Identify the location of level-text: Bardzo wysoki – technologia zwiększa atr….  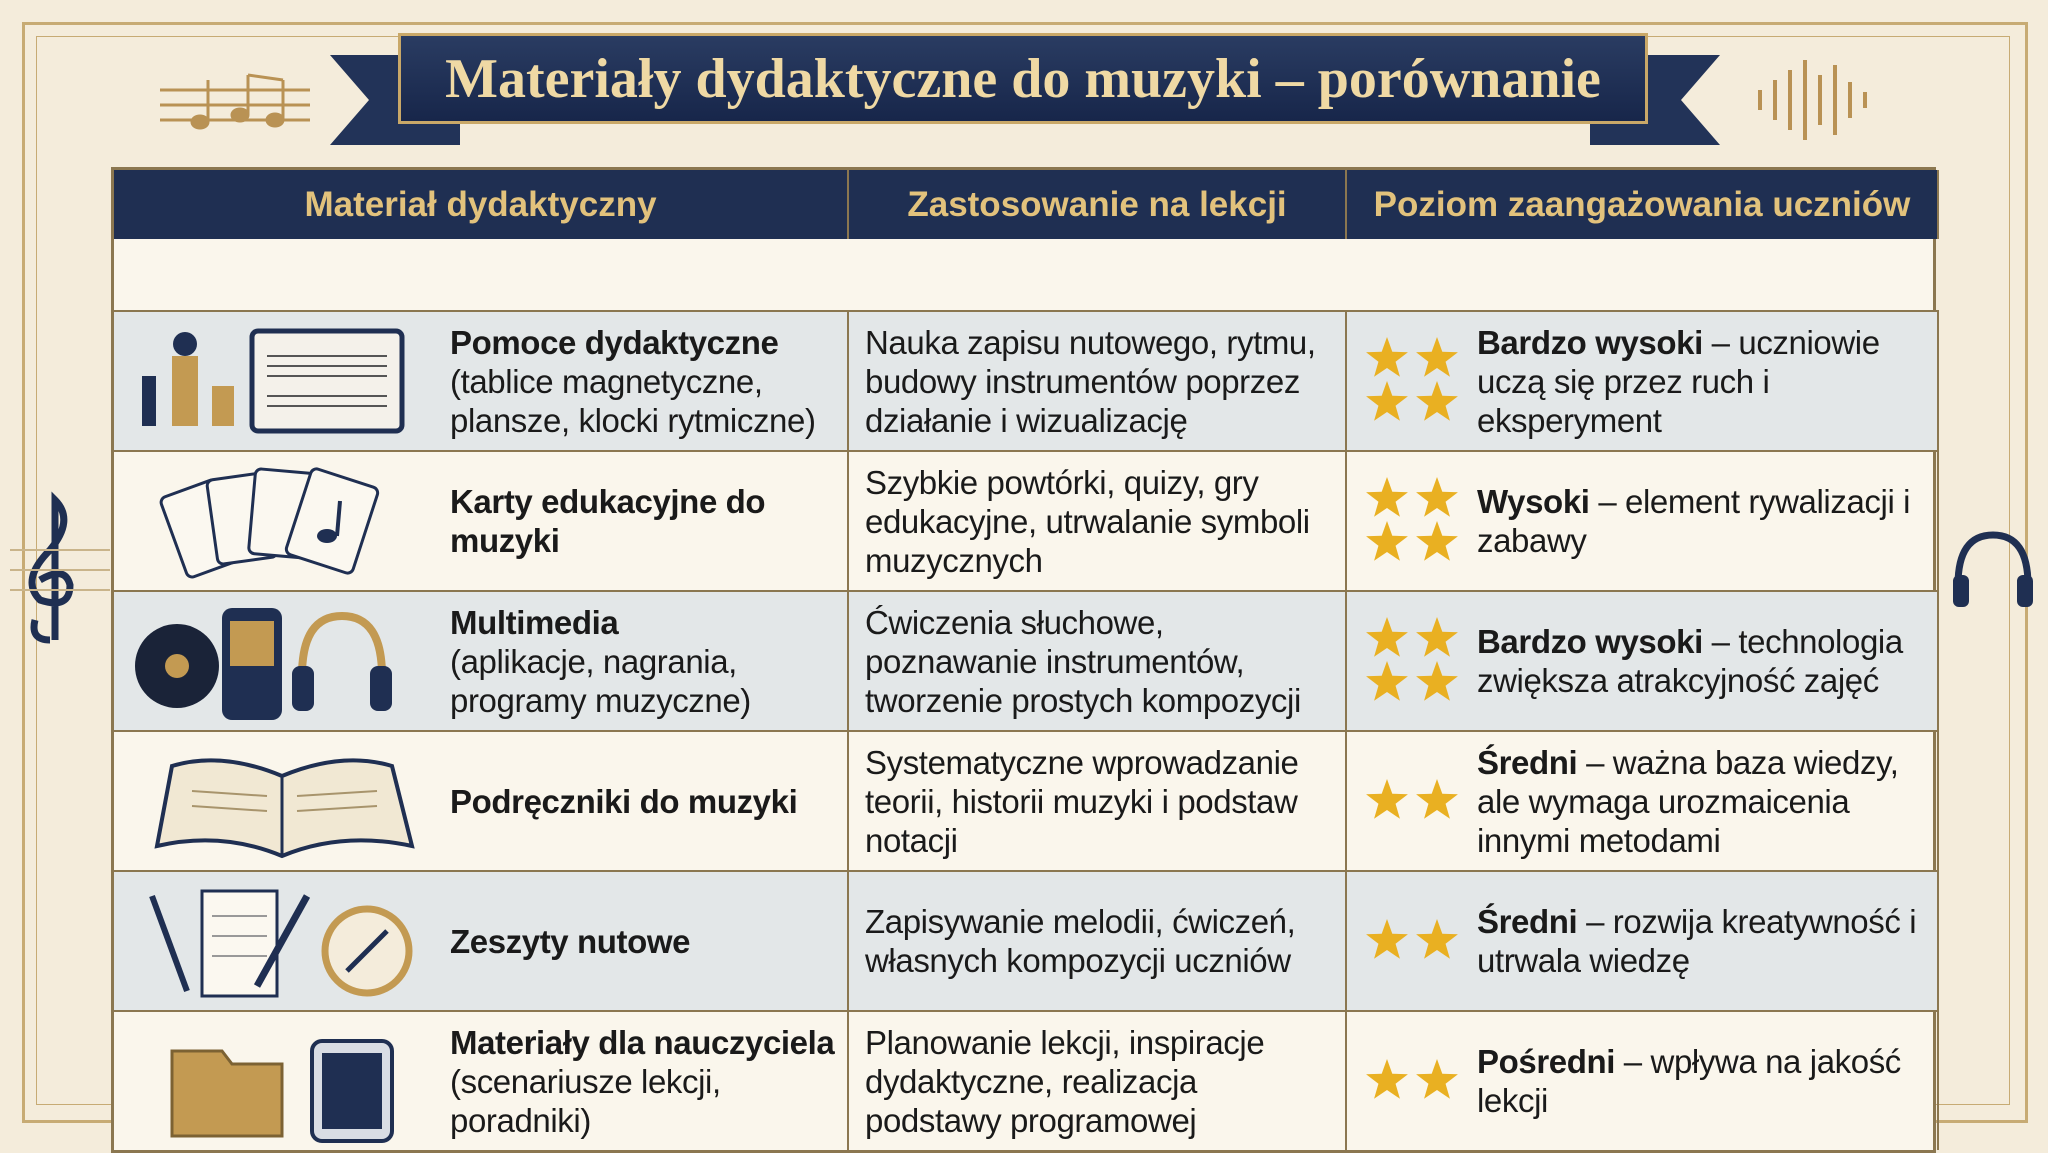
(1707, 661).